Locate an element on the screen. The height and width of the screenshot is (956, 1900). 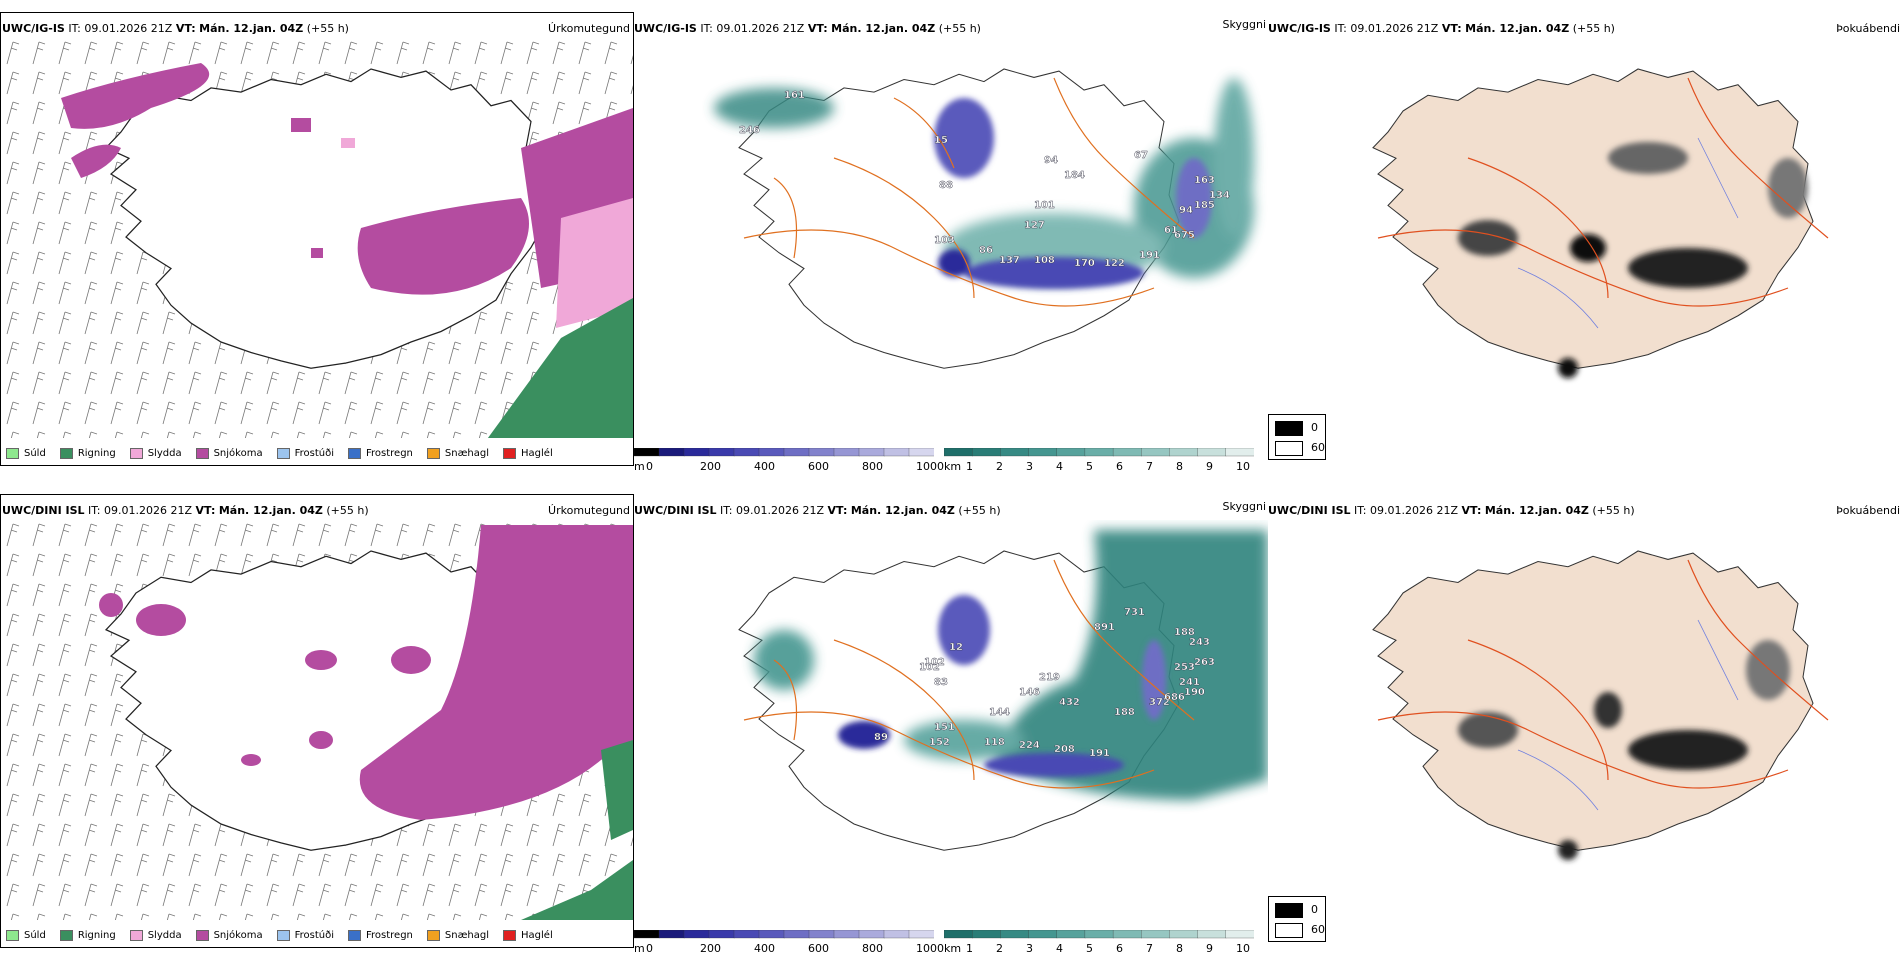
cloud-base-label: 103 is located at coordinates (944, 240).